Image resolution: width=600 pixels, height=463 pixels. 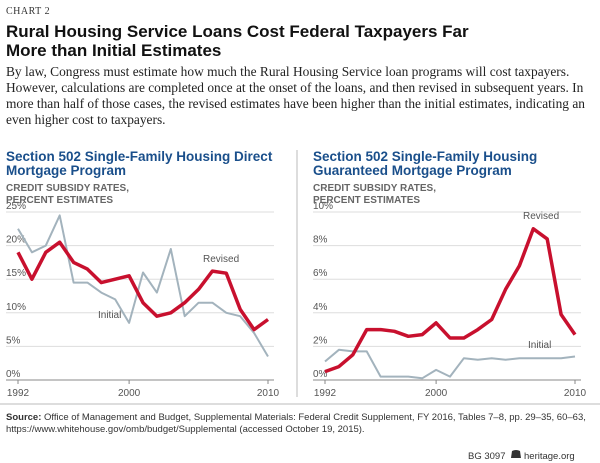 I want to click on bell-icon, so click(x=516, y=454).